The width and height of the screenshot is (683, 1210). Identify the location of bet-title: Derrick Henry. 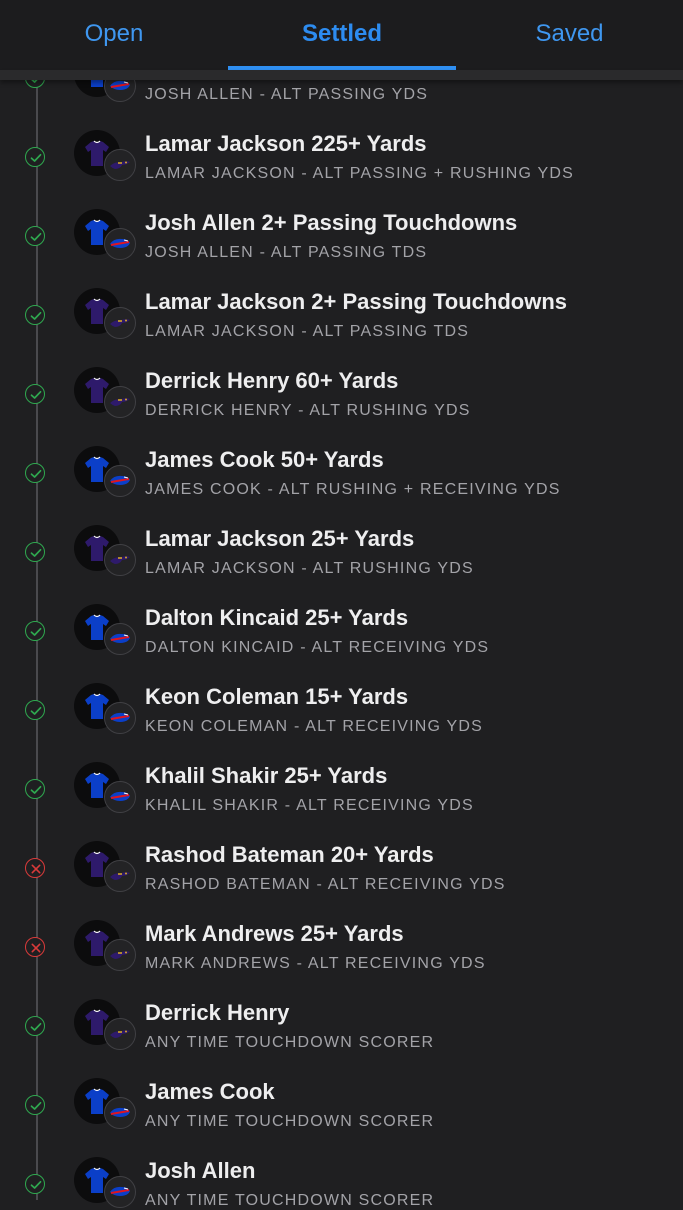
(217, 1012).